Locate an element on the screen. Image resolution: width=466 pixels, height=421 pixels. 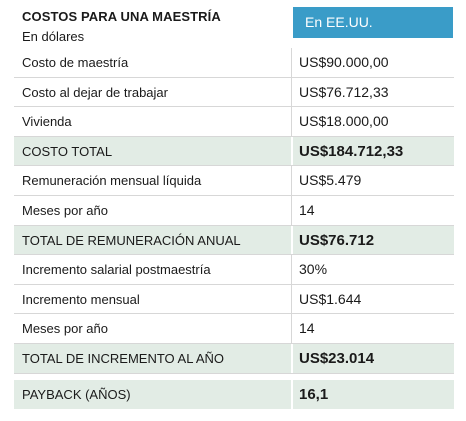
row-label: Costo al dejar de trabajar is located at coordinates (95, 92).